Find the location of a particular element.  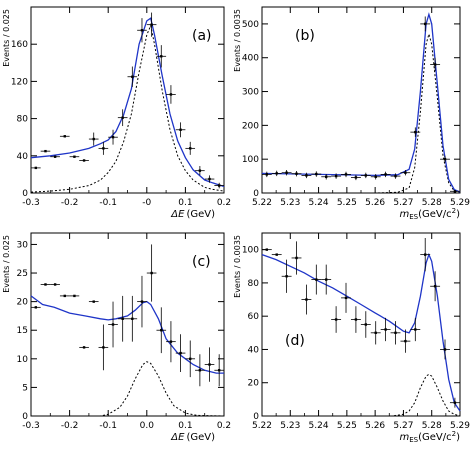

x-label-symbol: m is located at coordinates (404, 214).